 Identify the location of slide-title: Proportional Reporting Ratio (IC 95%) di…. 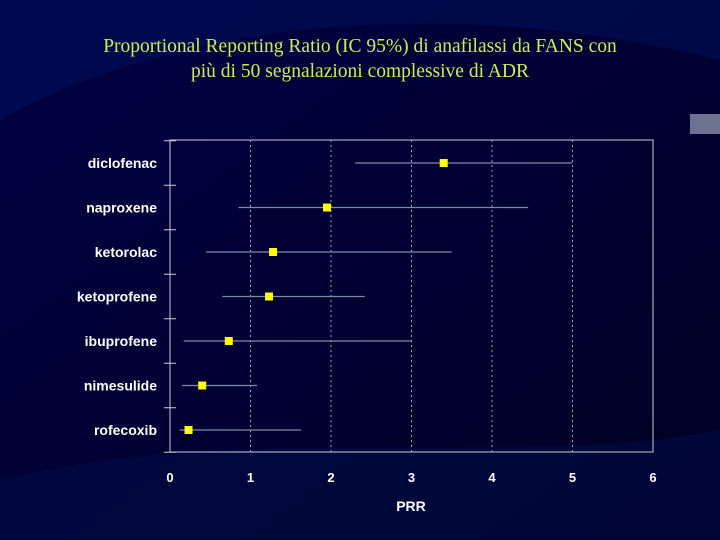
(360, 59).